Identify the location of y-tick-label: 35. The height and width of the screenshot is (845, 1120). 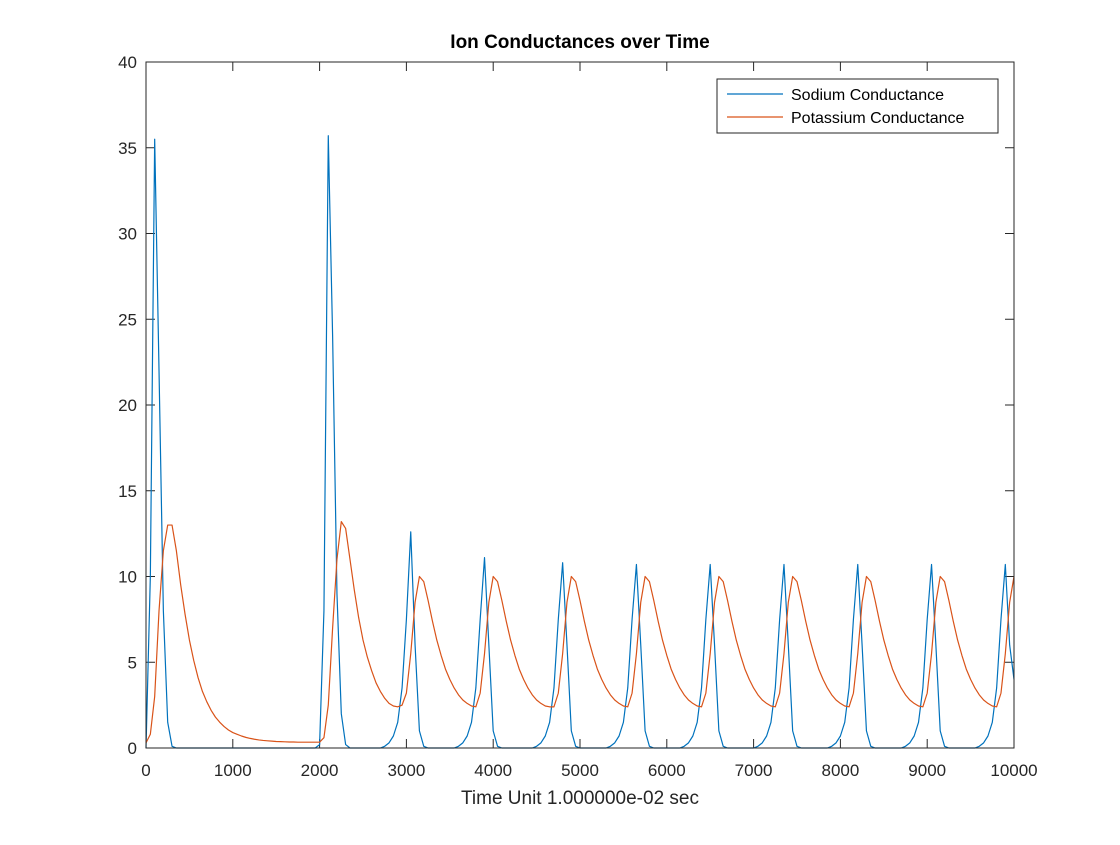
(127, 148).